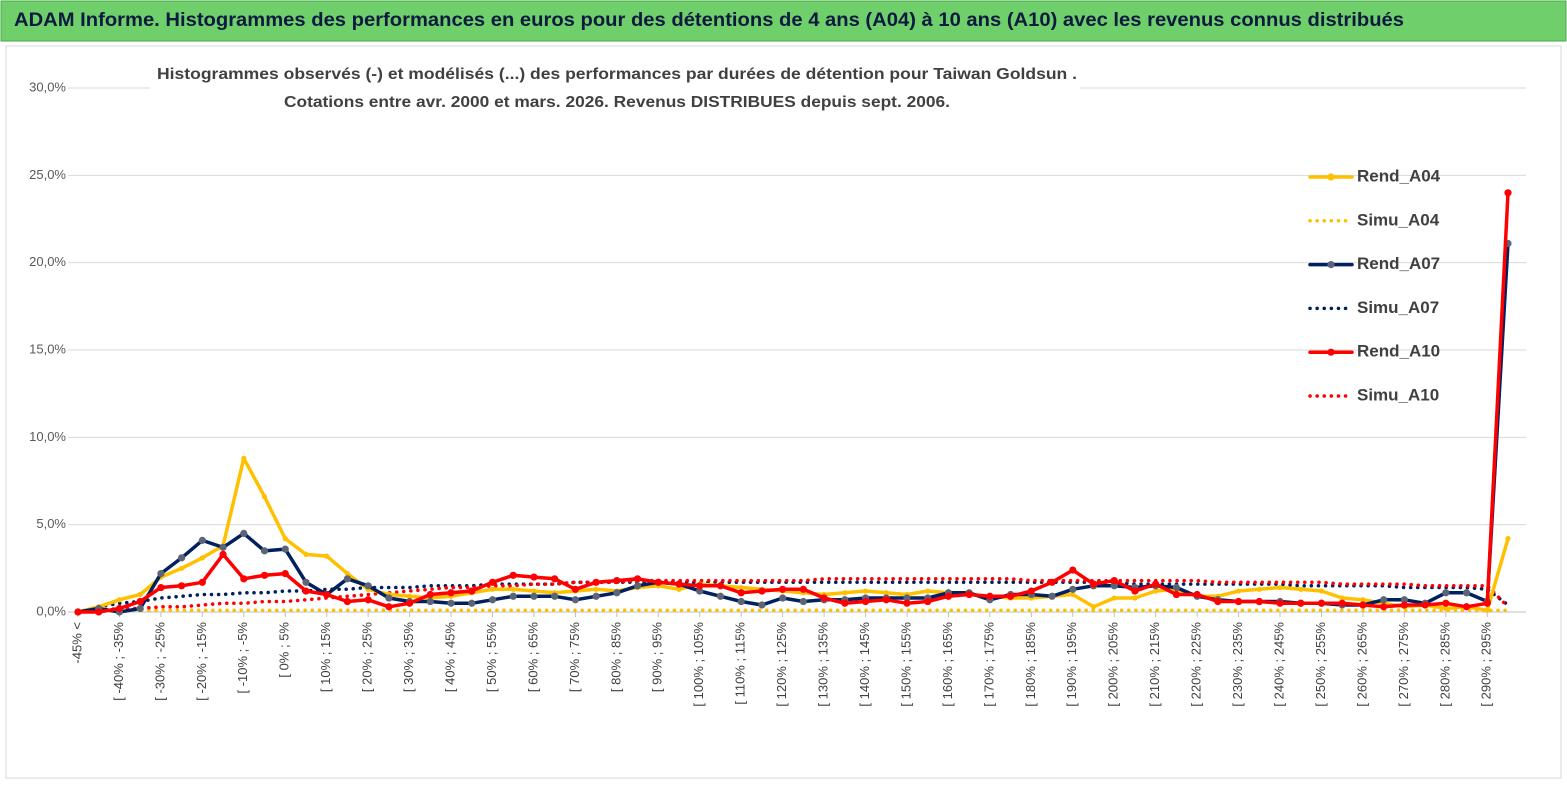 This screenshot has width=1567, height=789. I want to click on x-tick-label: [ 110% ; 115%, so click(740, 663).